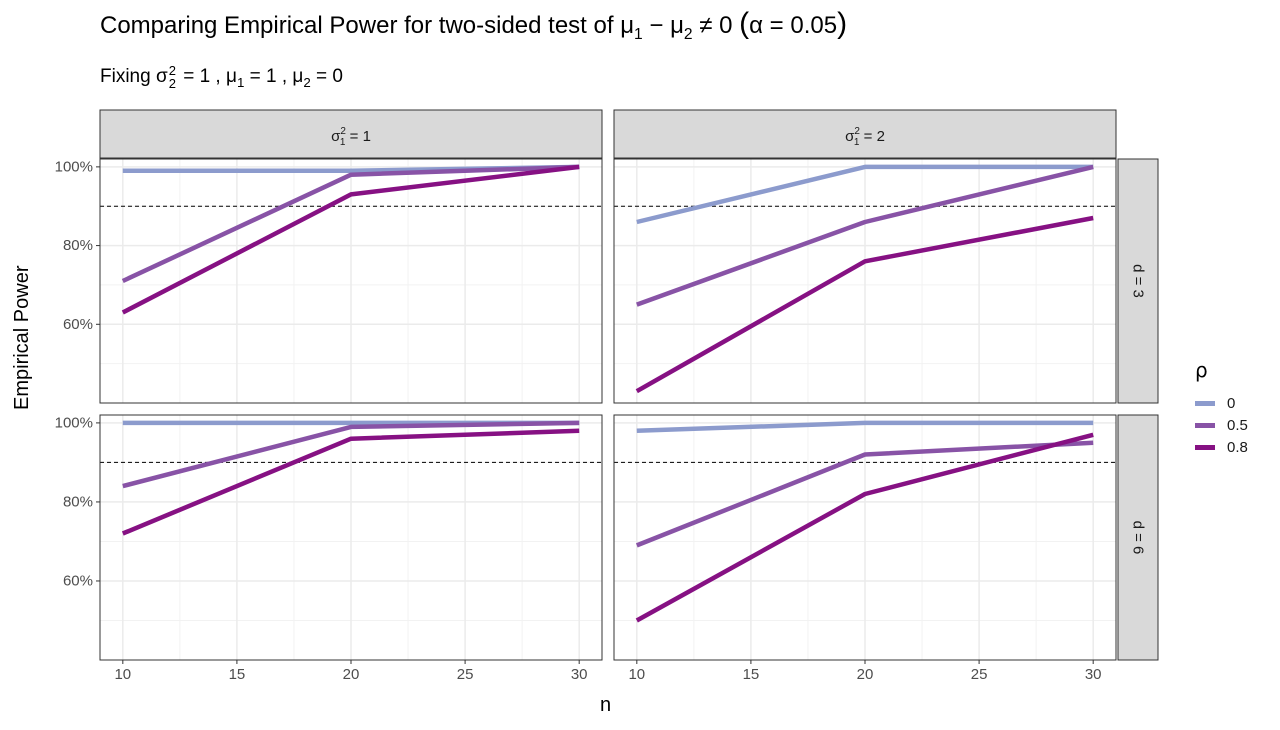  I want to click on series-line-rho-0-5-r1c1, so click(350, 224).